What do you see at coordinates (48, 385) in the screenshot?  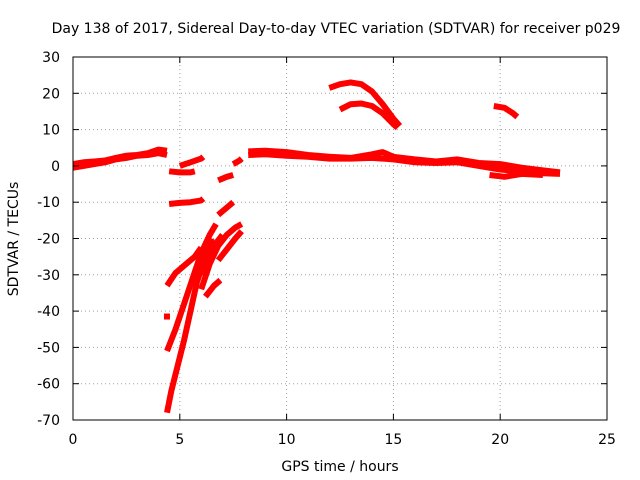 I see `y-tick-label: -60` at bounding box center [48, 385].